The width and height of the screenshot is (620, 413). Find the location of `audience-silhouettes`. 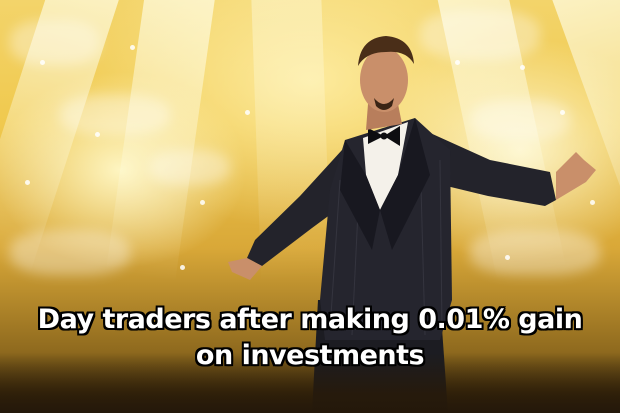

audience-silhouettes is located at coordinates (310, 383).